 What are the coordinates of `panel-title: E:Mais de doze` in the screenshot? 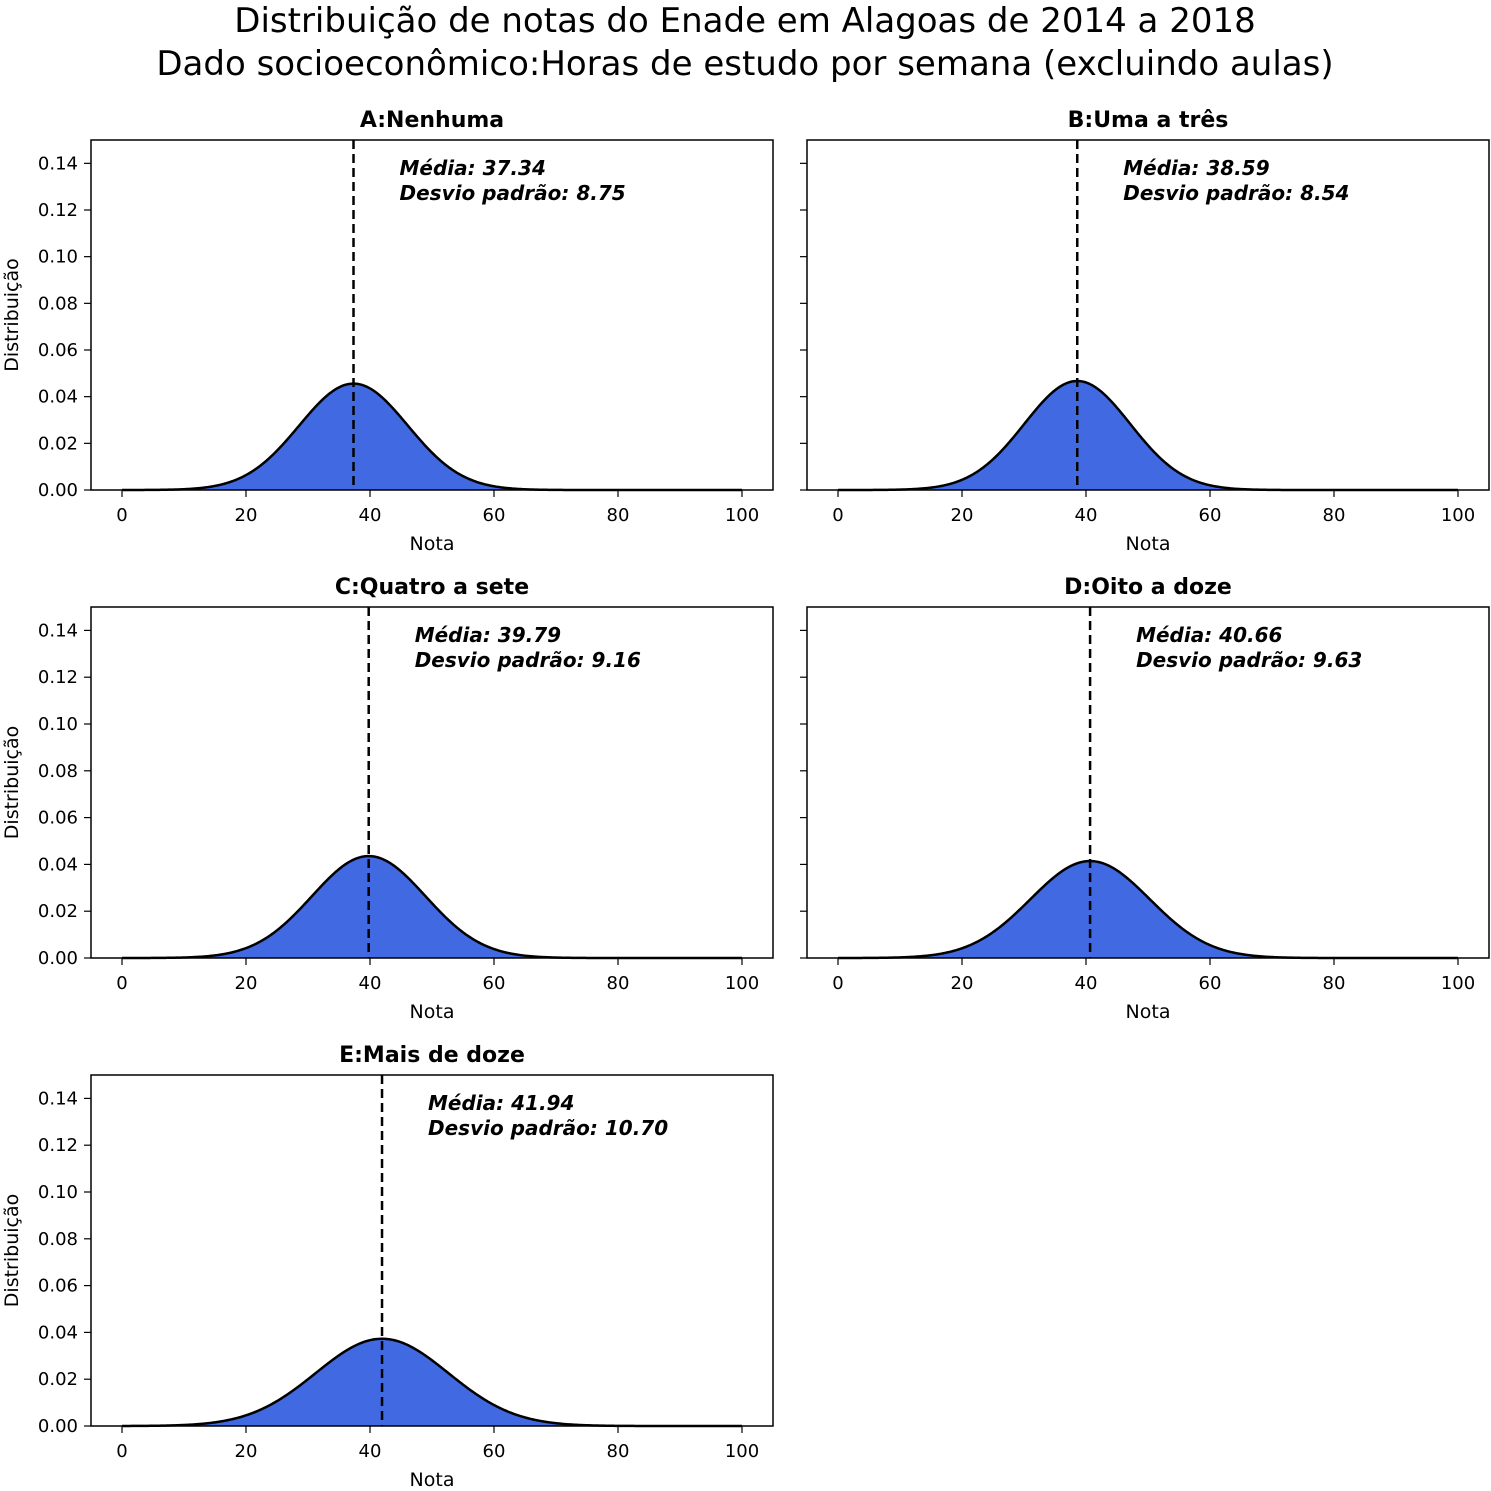 It's located at (432, 1055).